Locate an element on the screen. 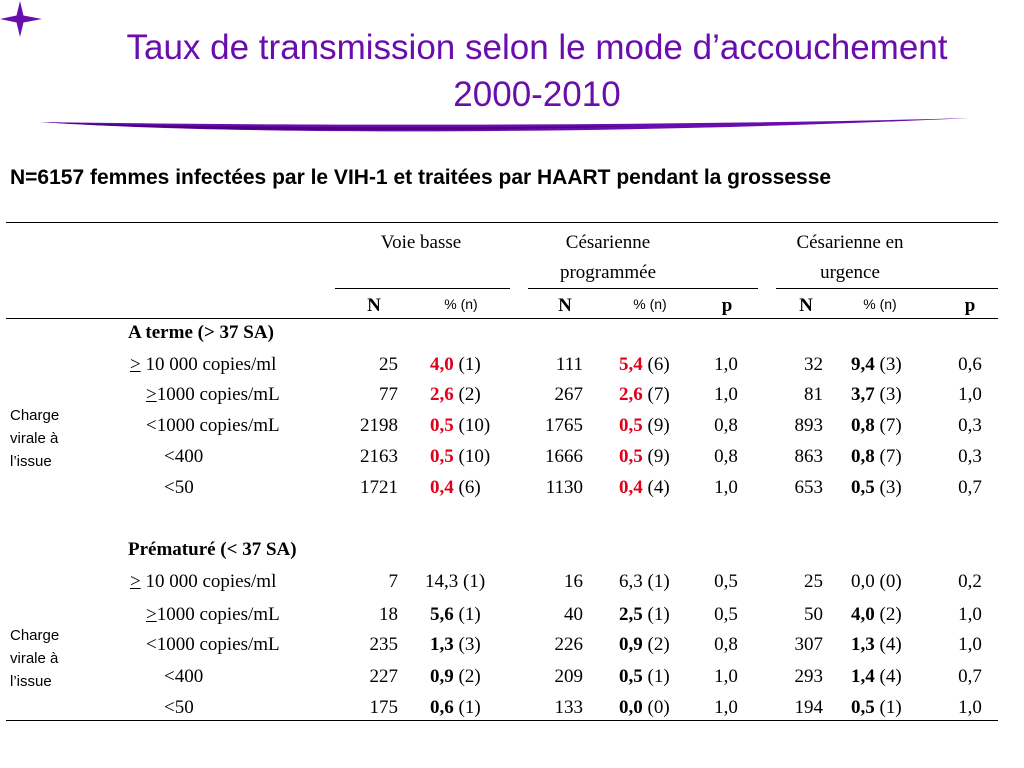  row-label-text: <400 is located at coordinates (184, 456).